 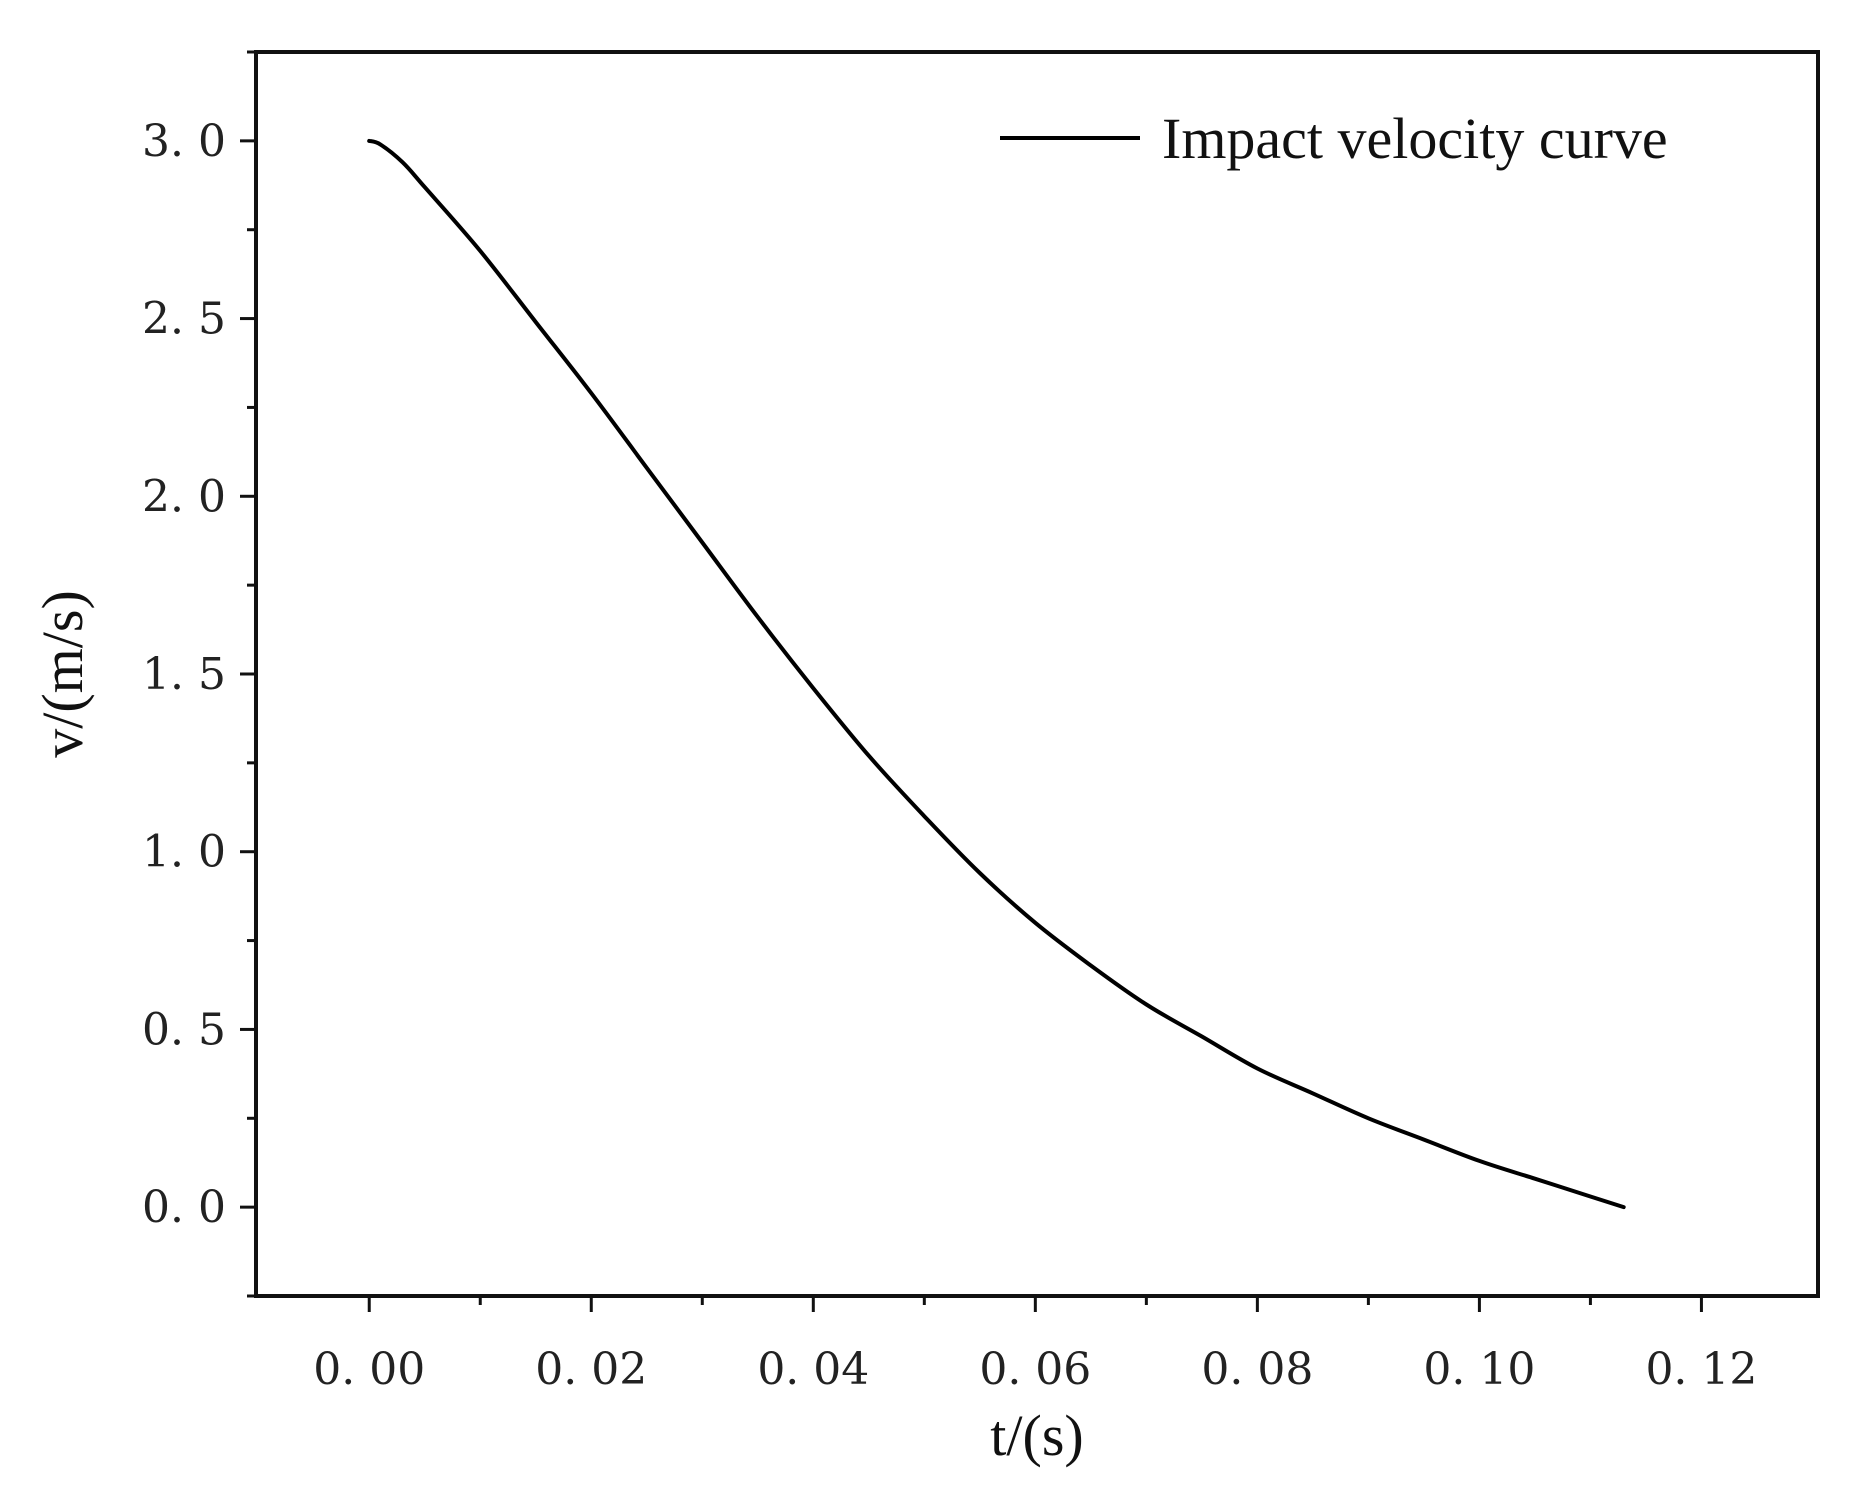 What do you see at coordinates (1479, 1369) in the screenshot?
I see `x-tick-label: 0. 10` at bounding box center [1479, 1369].